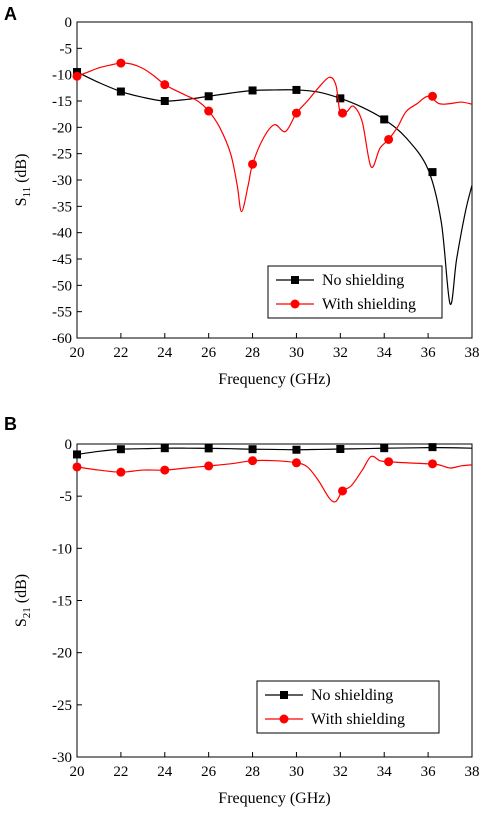 Image resolution: width=484 pixels, height=818 pixels. I want to click on panel-b-ytick-label: -15, so click(62, 602).